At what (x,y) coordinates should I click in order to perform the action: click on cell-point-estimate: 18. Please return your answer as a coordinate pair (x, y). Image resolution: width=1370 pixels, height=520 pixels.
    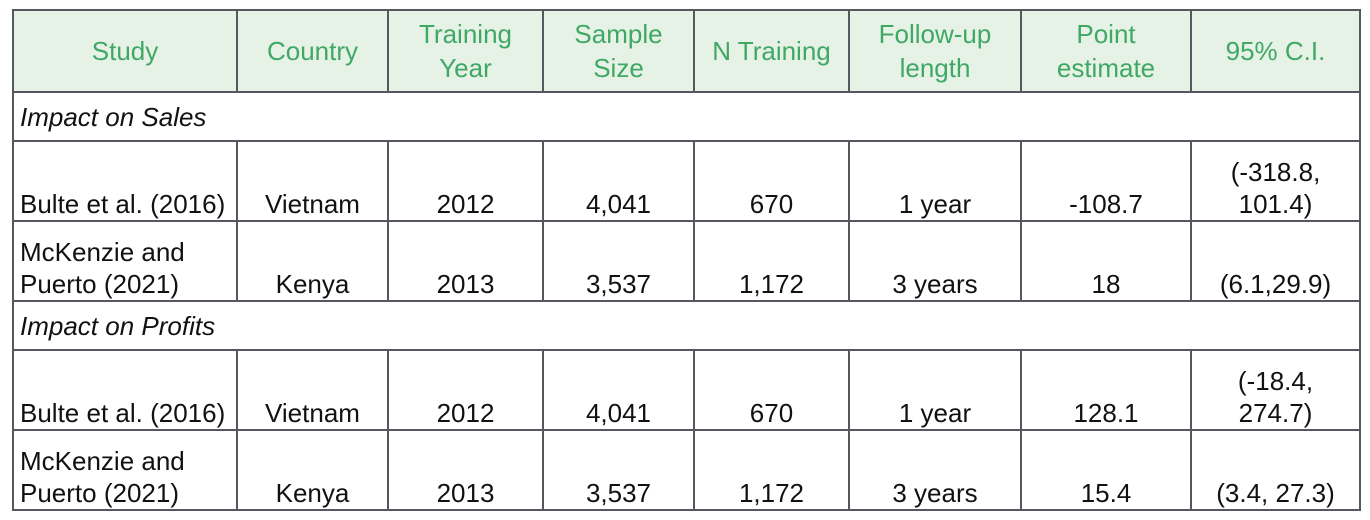
    Looking at the image, I should click on (1106, 261).